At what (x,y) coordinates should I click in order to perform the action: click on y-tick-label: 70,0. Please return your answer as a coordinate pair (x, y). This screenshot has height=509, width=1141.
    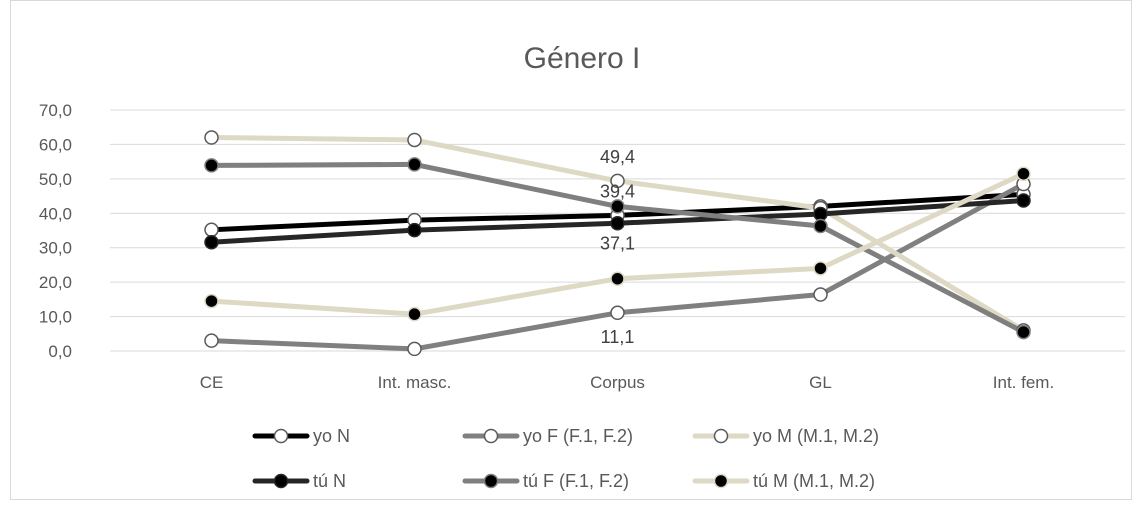
    Looking at the image, I should click on (55, 110).